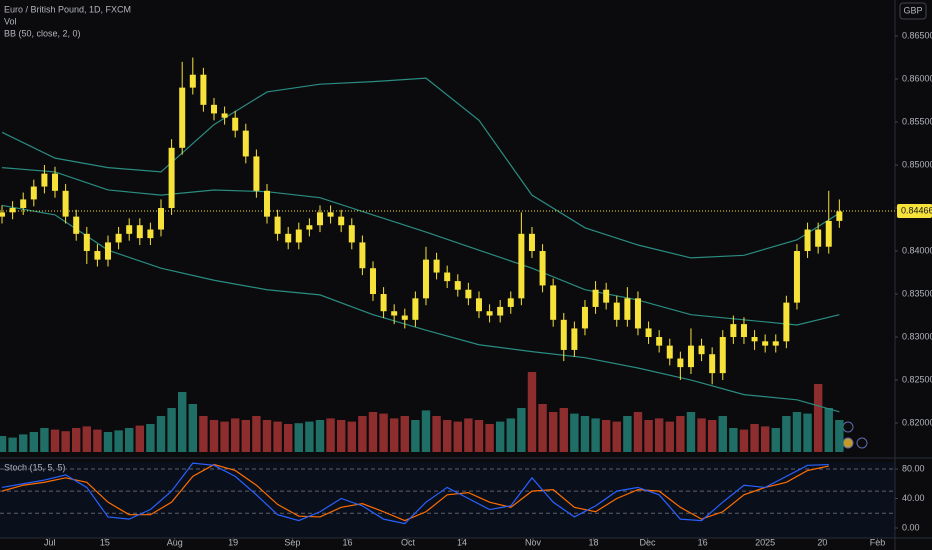 The image size is (932, 550). I want to click on y-tick-label: 0.84000, so click(917, 250).